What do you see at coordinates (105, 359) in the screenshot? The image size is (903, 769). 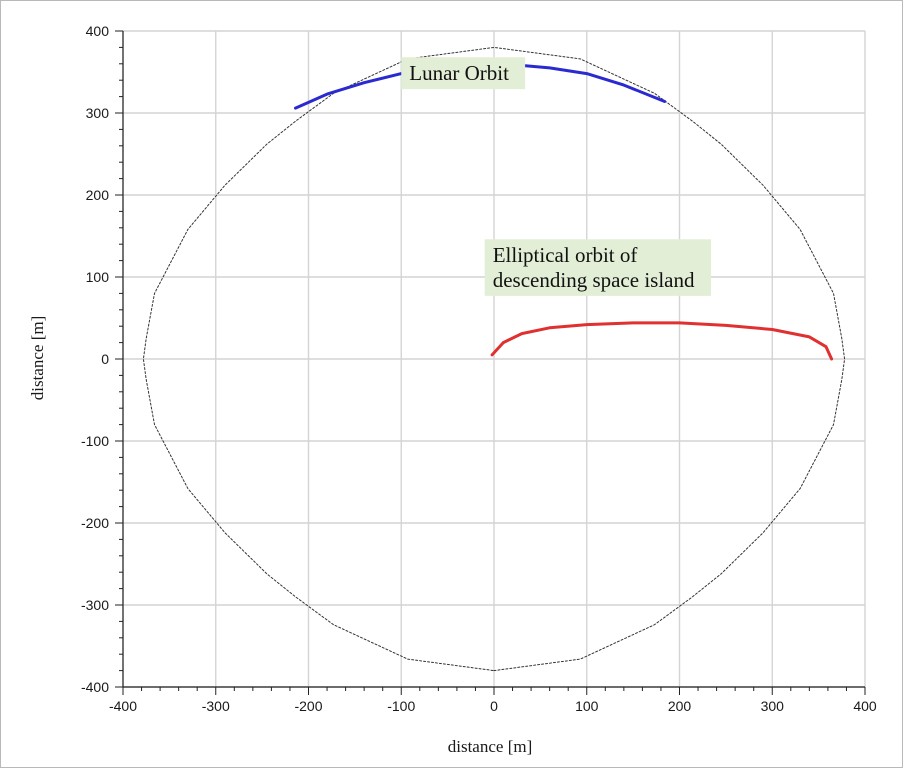 I see `y-tick-label: 0` at bounding box center [105, 359].